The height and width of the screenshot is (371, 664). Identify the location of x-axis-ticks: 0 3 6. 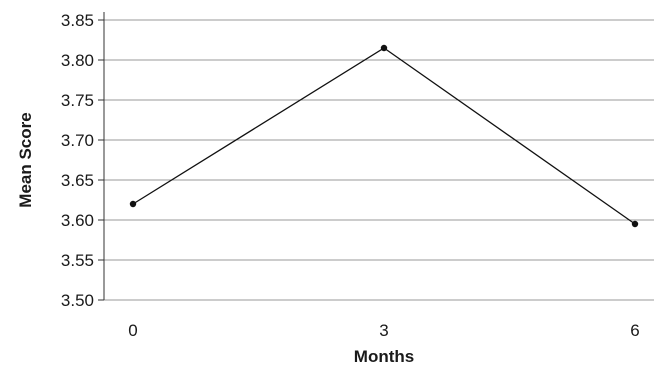
(383, 330).